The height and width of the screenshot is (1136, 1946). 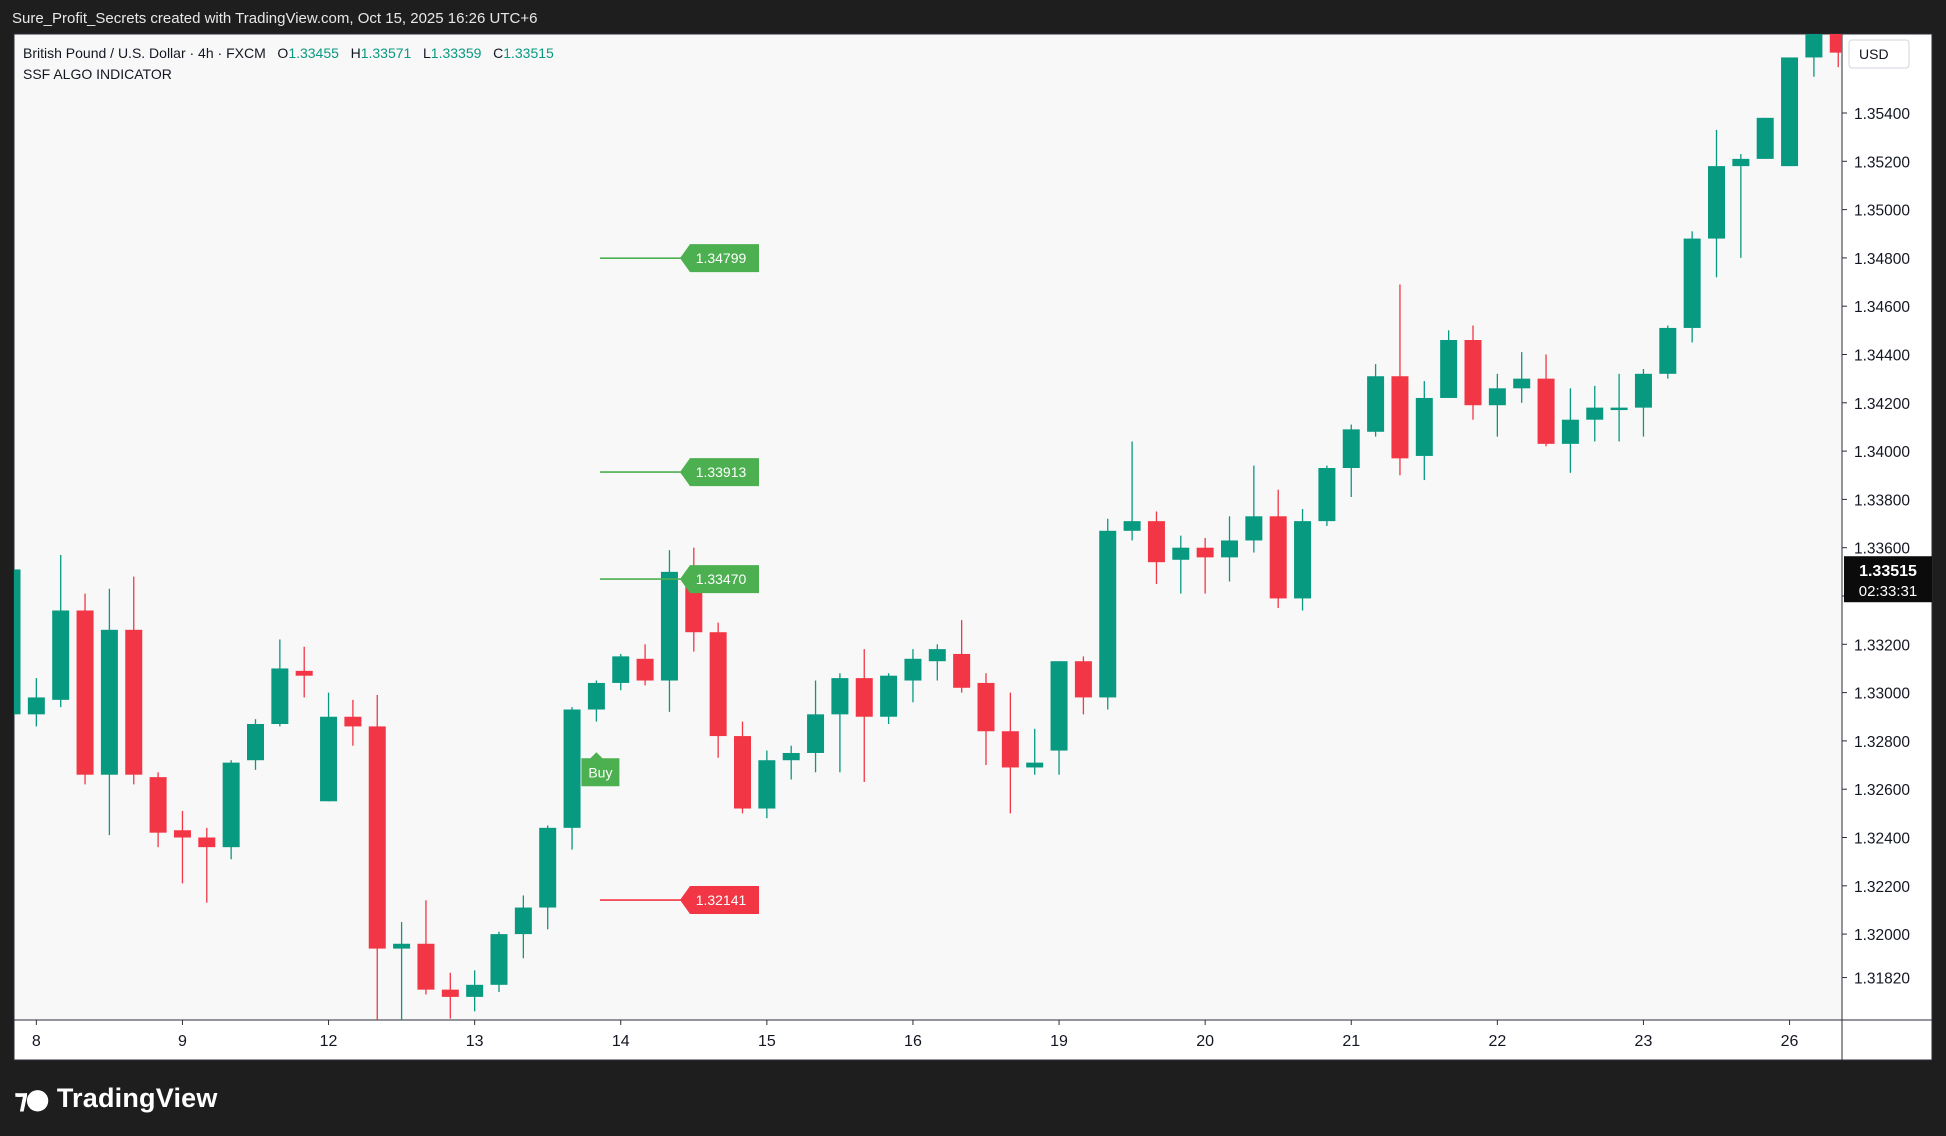 I want to click on y-tick-label: 1.32800, so click(x=1882, y=742).